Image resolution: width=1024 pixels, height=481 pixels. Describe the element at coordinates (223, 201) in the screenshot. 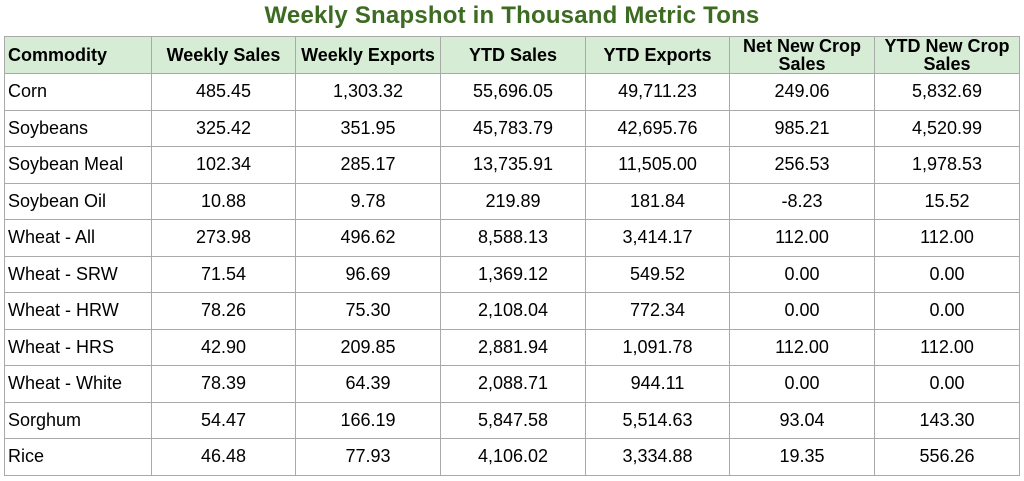

I see `value-cell-weekly-sales: 10.88` at that location.